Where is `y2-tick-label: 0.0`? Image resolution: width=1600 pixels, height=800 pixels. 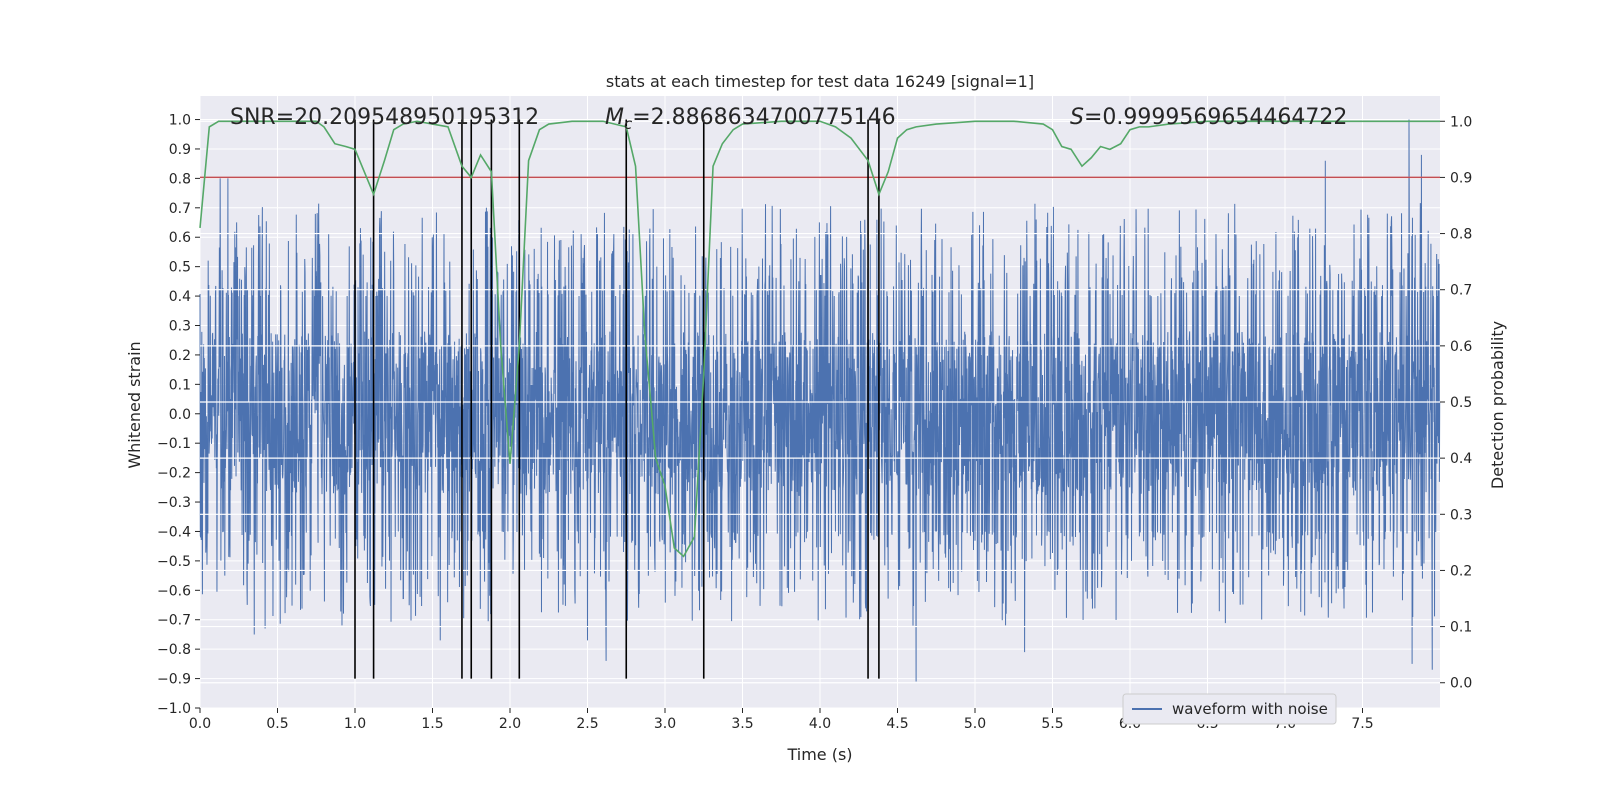
y2-tick-label: 0.0 is located at coordinates (1461, 684).